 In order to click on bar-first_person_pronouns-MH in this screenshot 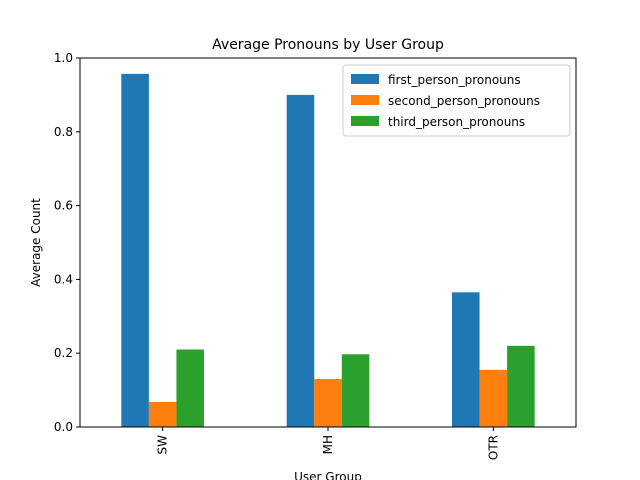, I will do `click(300, 261)`.